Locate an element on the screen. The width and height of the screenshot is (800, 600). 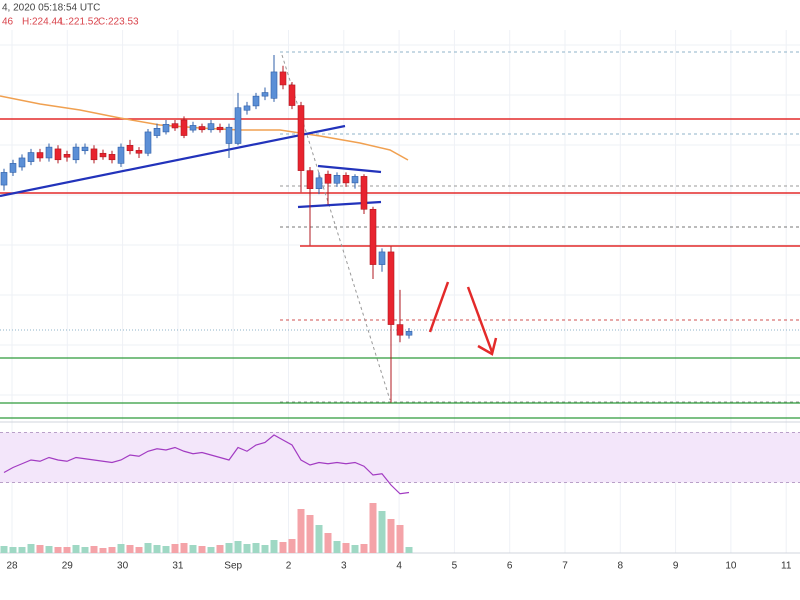
header-value: L:221.52 is located at coordinates (79, 22).